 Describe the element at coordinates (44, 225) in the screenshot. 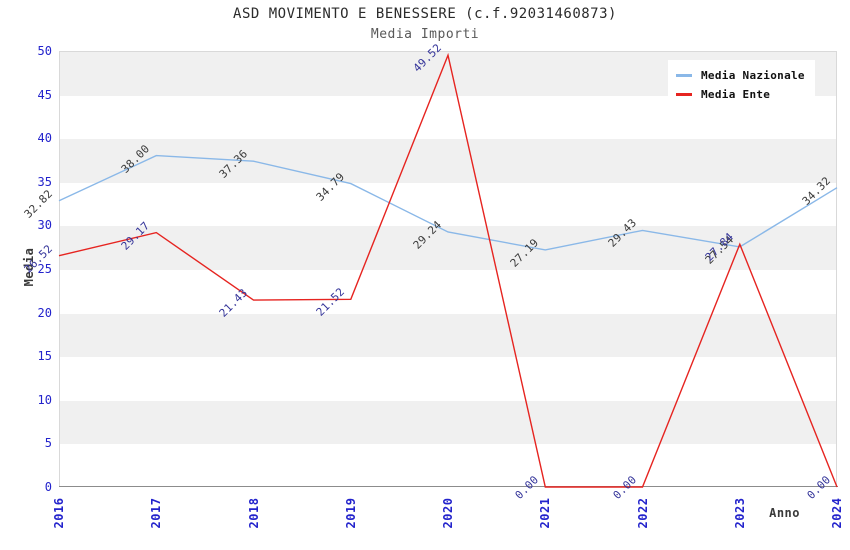

I see `y-tick-label: 30` at that location.